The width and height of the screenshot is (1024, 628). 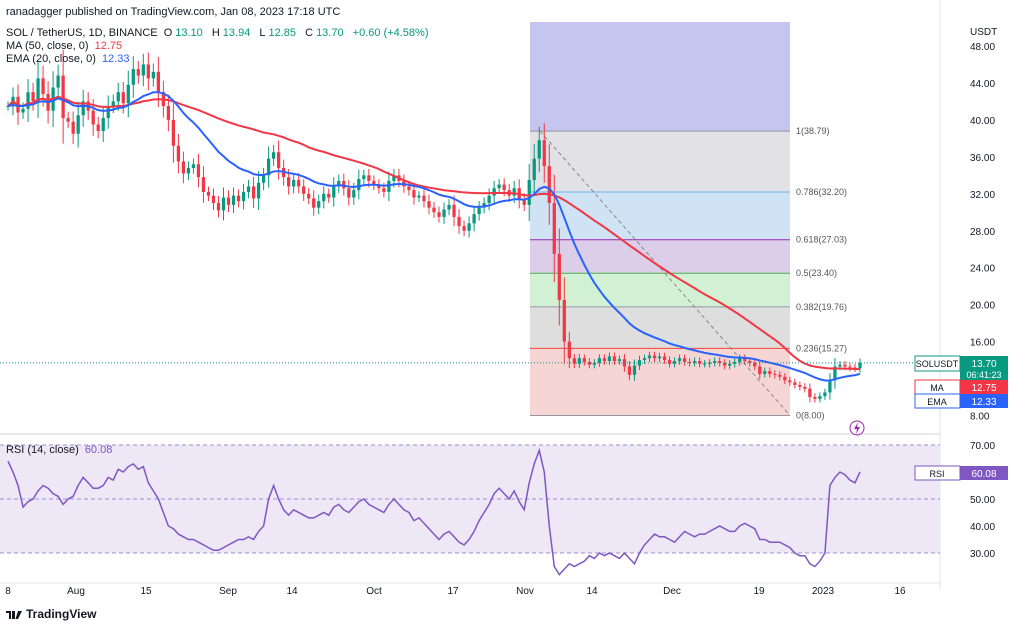 What do you see at coordinates (983, 402) in the screenshot?
I see `tag-value: 12.33` at bounding box center [983, 402].